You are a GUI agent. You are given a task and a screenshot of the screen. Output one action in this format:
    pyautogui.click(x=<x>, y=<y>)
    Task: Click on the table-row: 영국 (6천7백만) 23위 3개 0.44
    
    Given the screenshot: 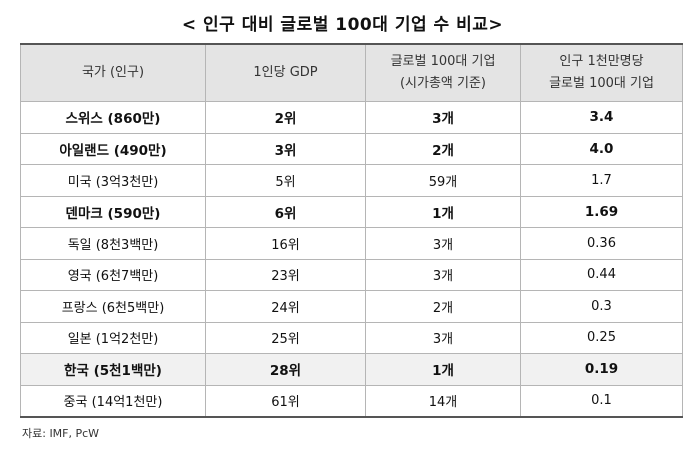 What is the action you would take?
    pyautogui.click(x=351, y=274)
    